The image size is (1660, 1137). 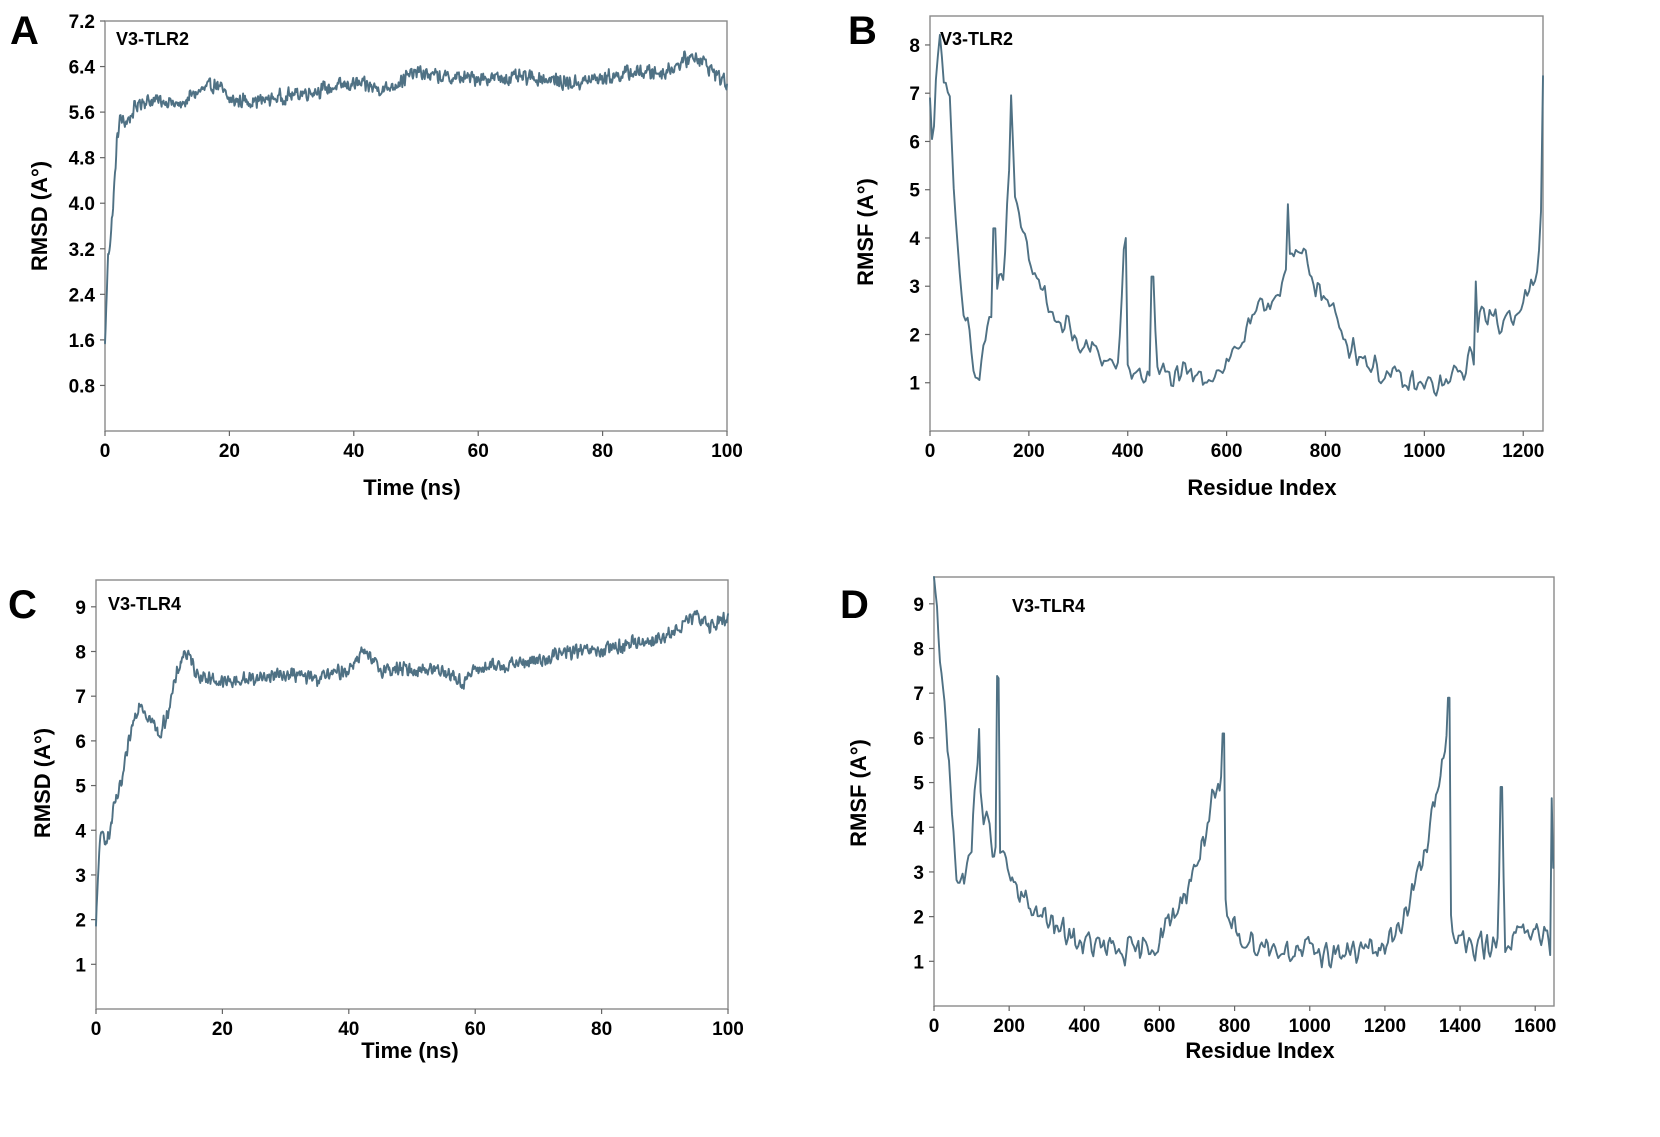 I want to click on y-tick-label: 4.0, so click(x=82, y=204).